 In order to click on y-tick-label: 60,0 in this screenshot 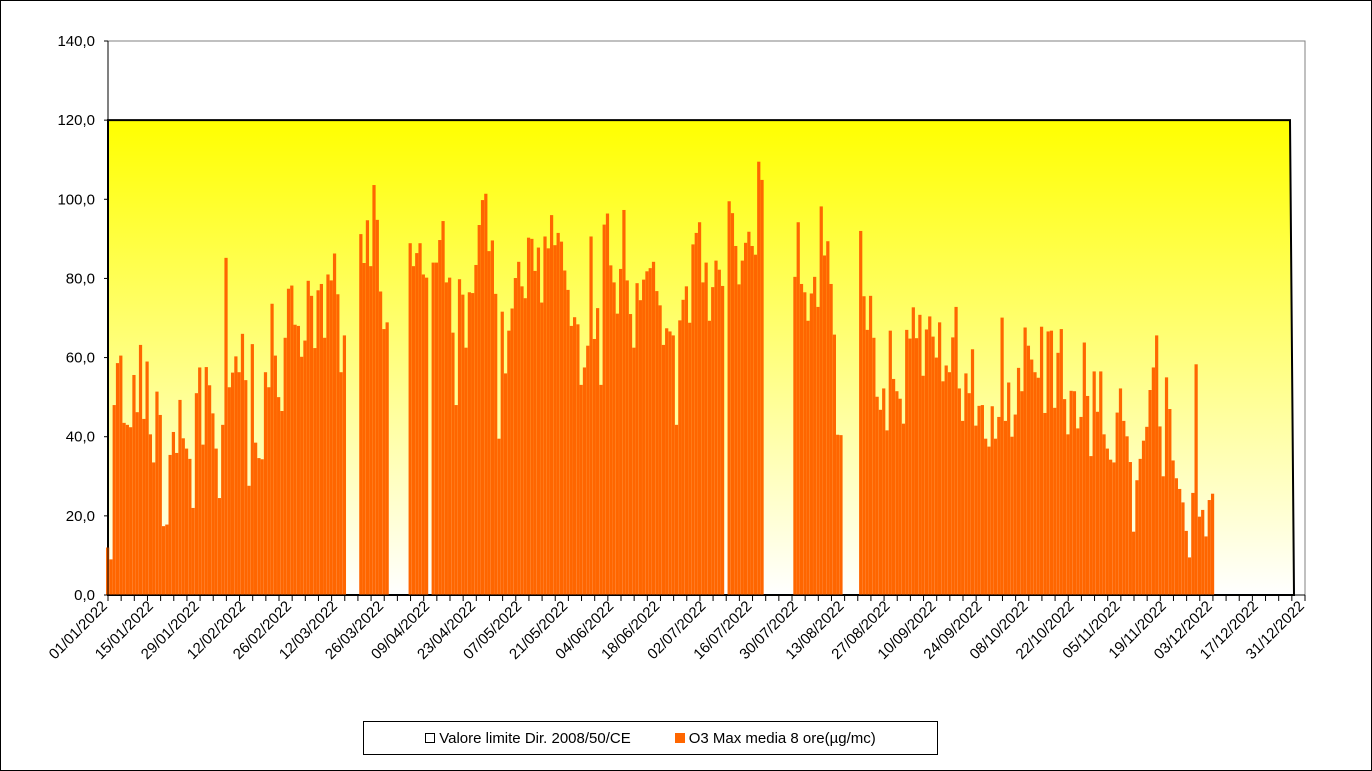, I will do `click(80, 358)`.